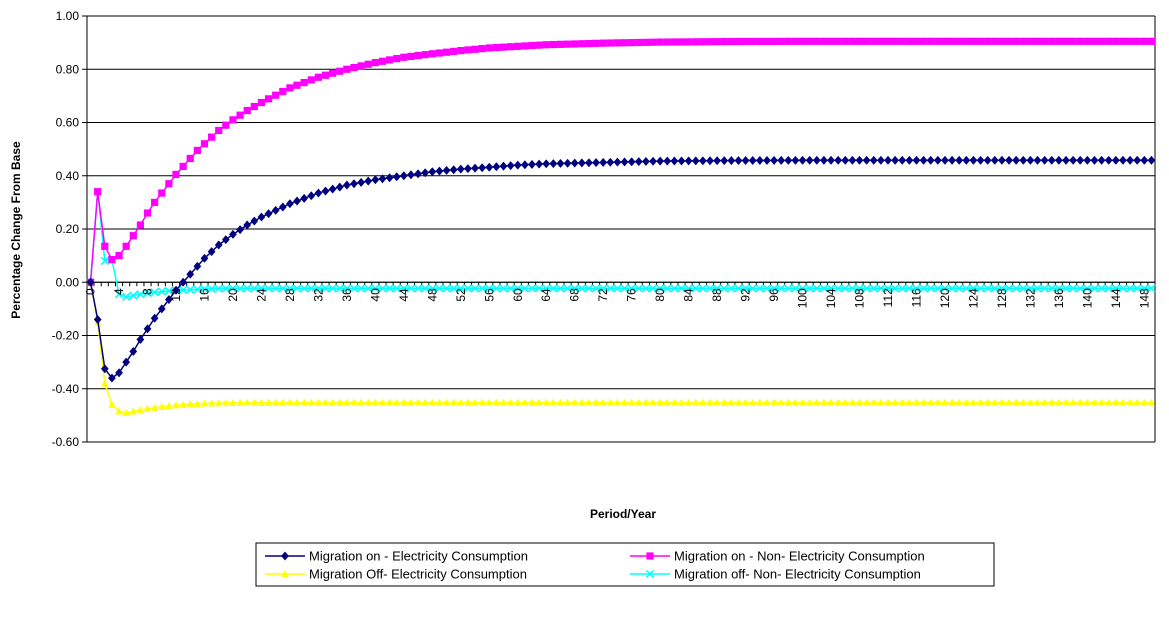  Describe the element at coordinates (1116, 298) in the screenshot. I see `x-tick-label: 144` at that location.